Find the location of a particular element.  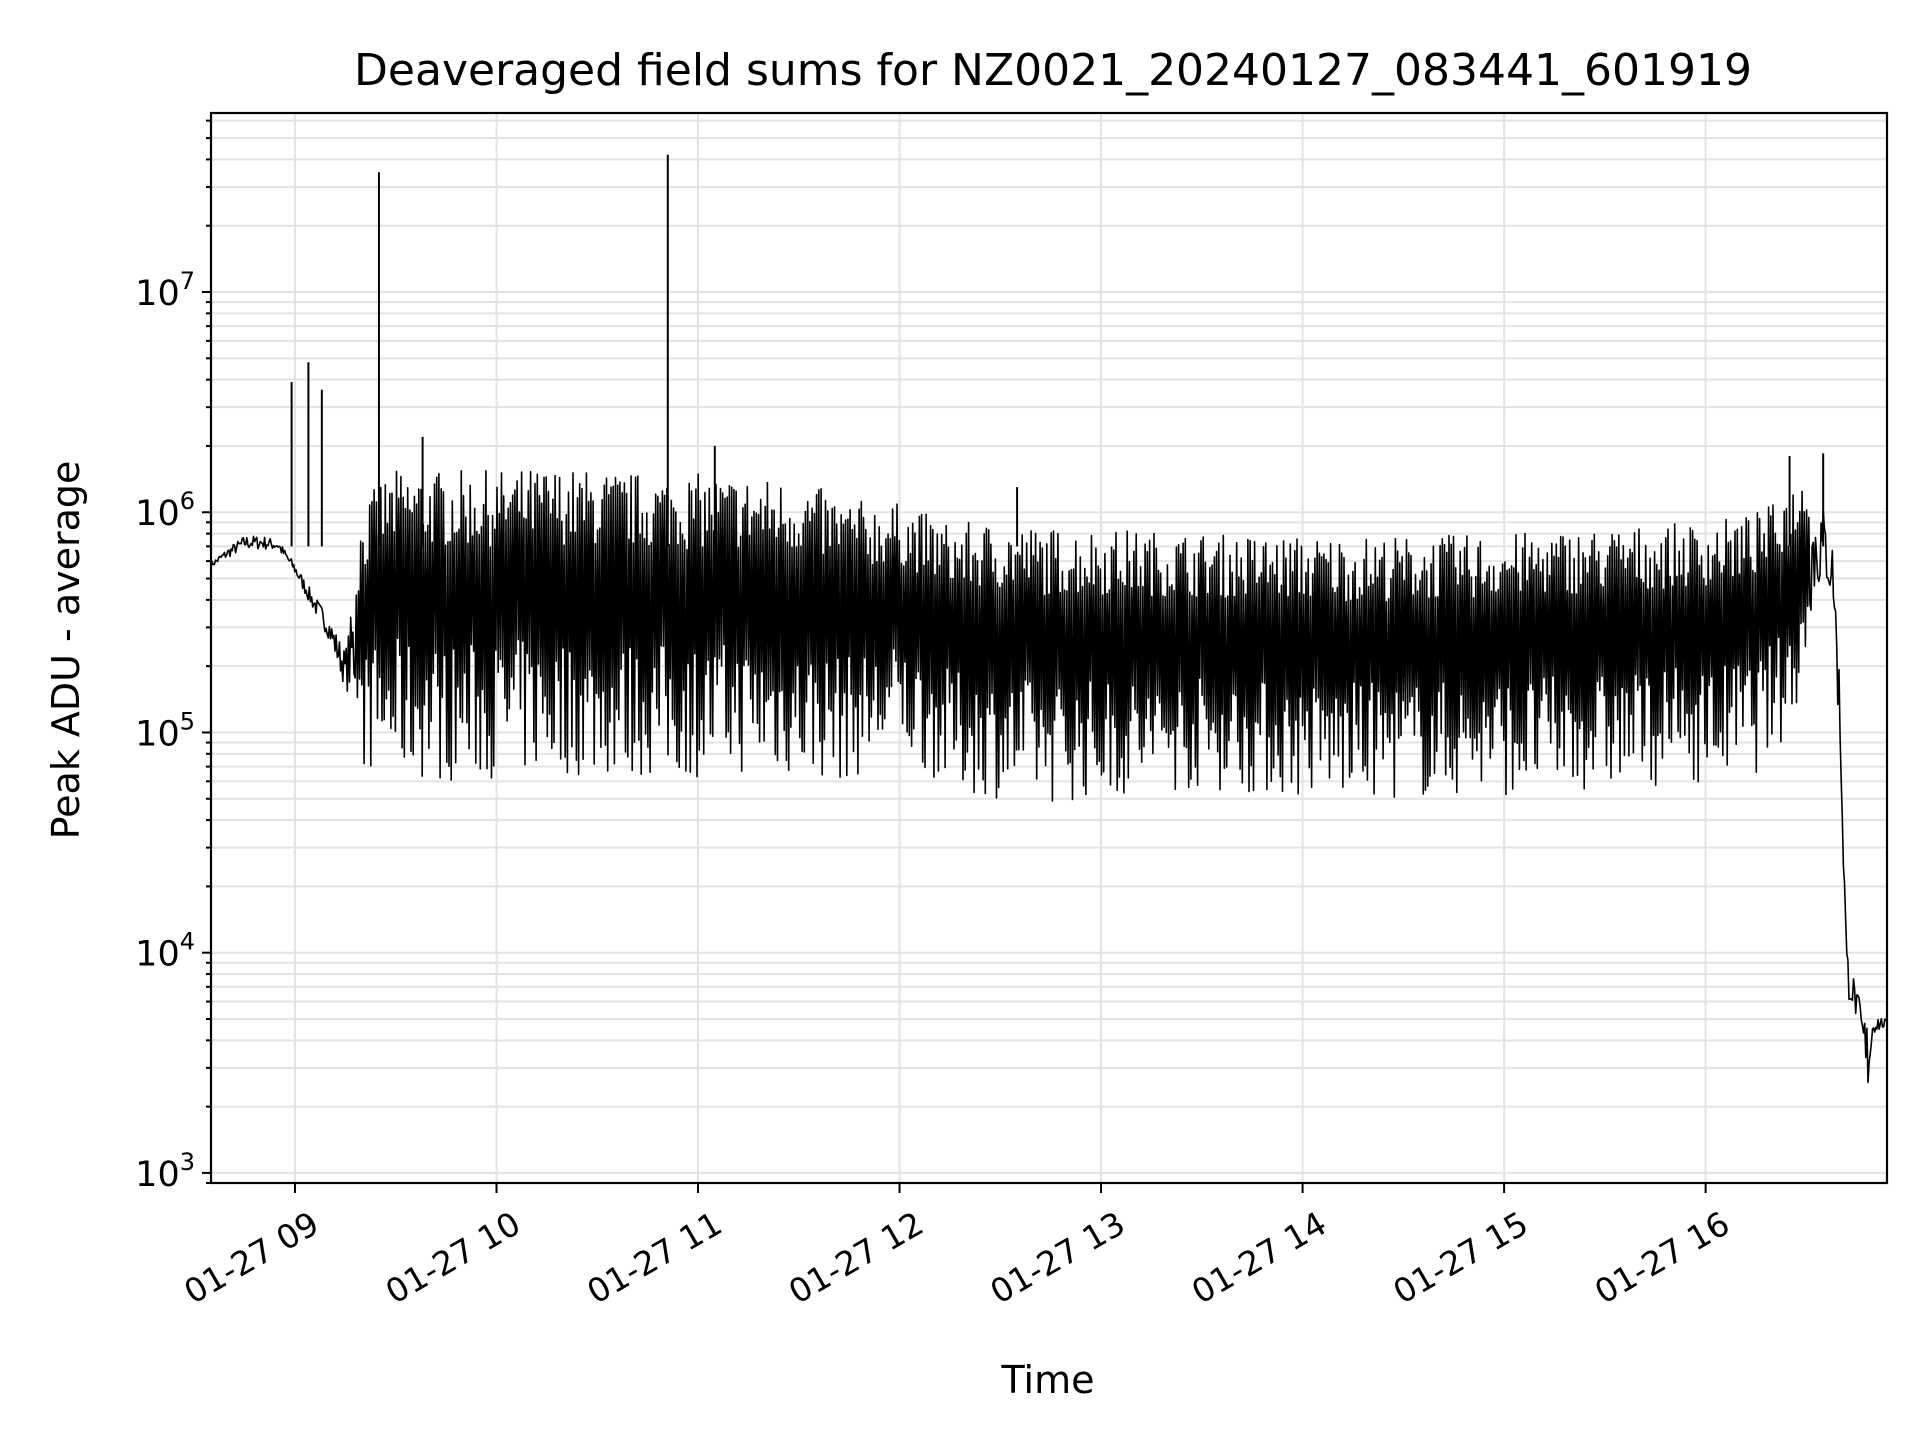

x-tick-label: 01-27 12 is located at coordinates (856, 1258).